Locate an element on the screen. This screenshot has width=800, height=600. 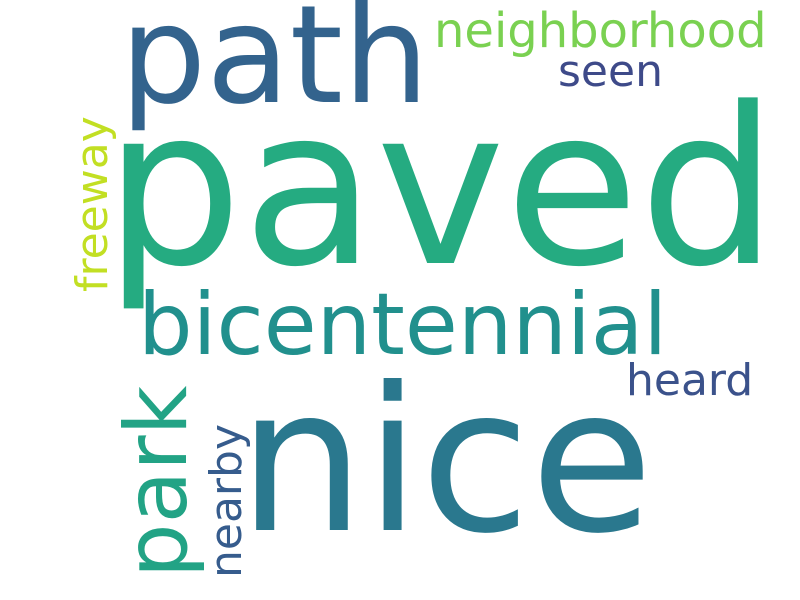
word-bicentennial: bicentennial is located at coordinates (403, 325).